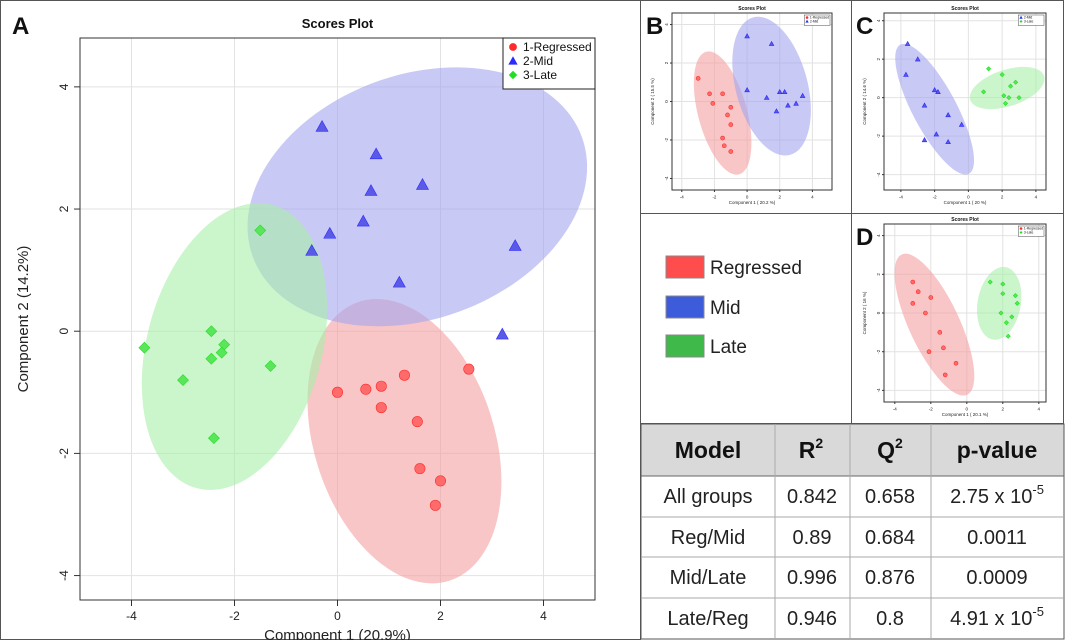  I want to click on panel-letter-b: B, so click(654, 26).